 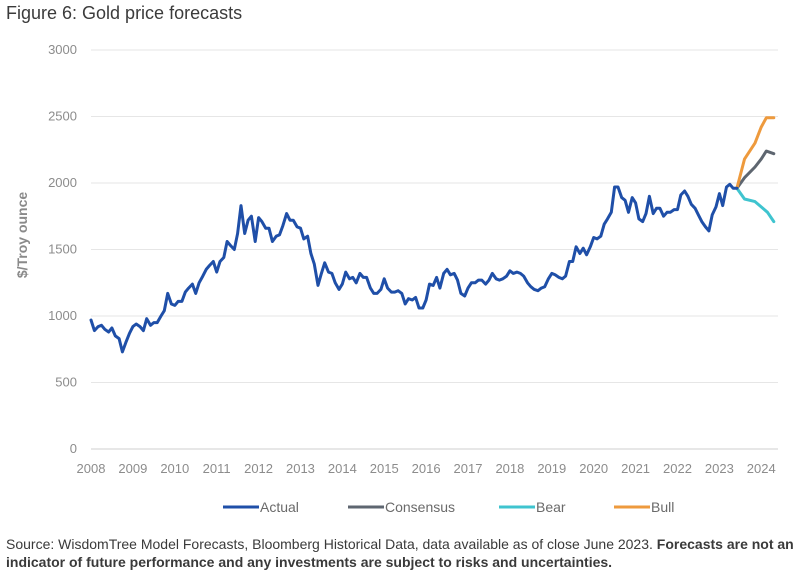 What do you see at coordinates (124, 13) in the screenshot?
I see `figure-title: Figure 6: Gold price forecasts` at bounding box center [124, 13].